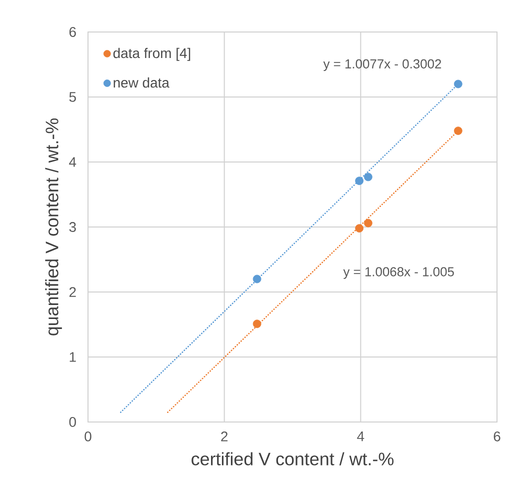 The width and height of the screenshot is (519, 497). Describe the element at coordinates (88, 436) in the screenshot. I see `x-tick-label: 0` at that location.